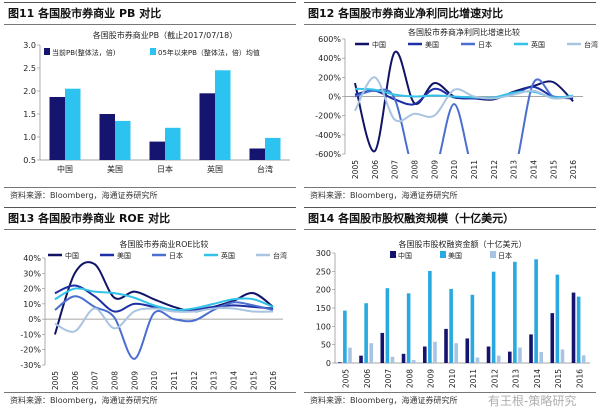 This screenshot has height=410, width=600. I want to click on chart-title: 各国股市股权融资金额（十亿美元）, so click(463, 244).